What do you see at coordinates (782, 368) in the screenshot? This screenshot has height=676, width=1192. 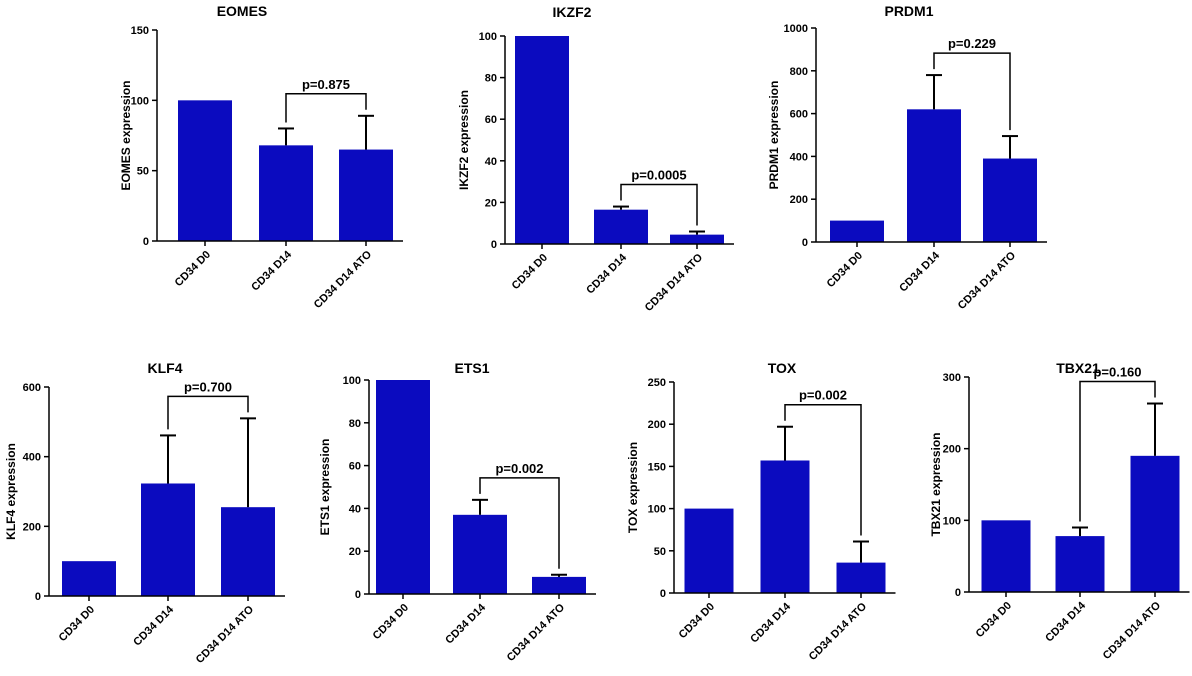 I see `chart-title: TOX` at bounding box center [782, 368].